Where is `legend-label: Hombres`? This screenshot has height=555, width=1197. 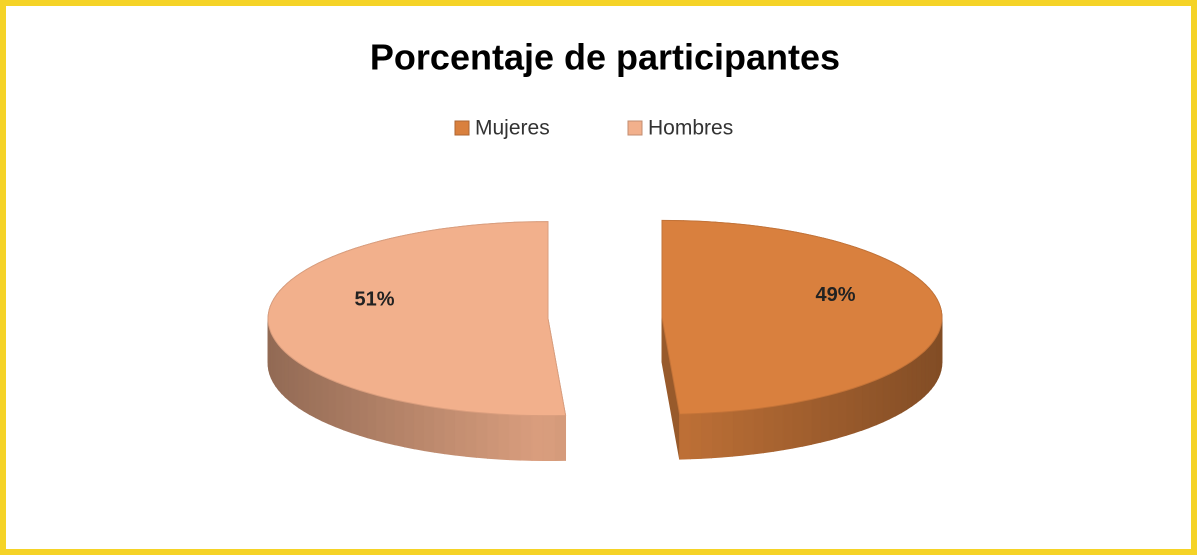
legend-label: Hombres is located at coordinates (690, 128).